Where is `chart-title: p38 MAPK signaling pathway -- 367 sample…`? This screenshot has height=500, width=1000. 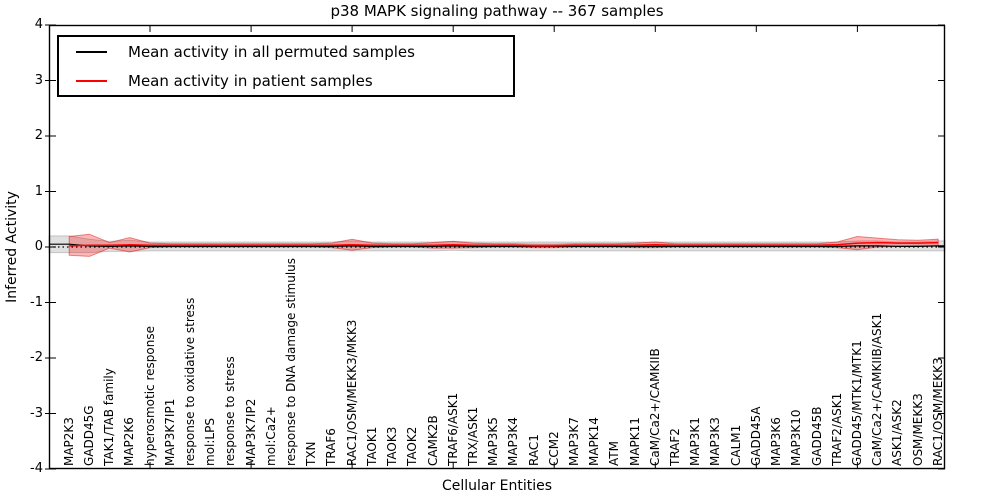 chart-title: p38 MAPK signaling pathway -- 367 sample… is located at coordinates (497, 11).